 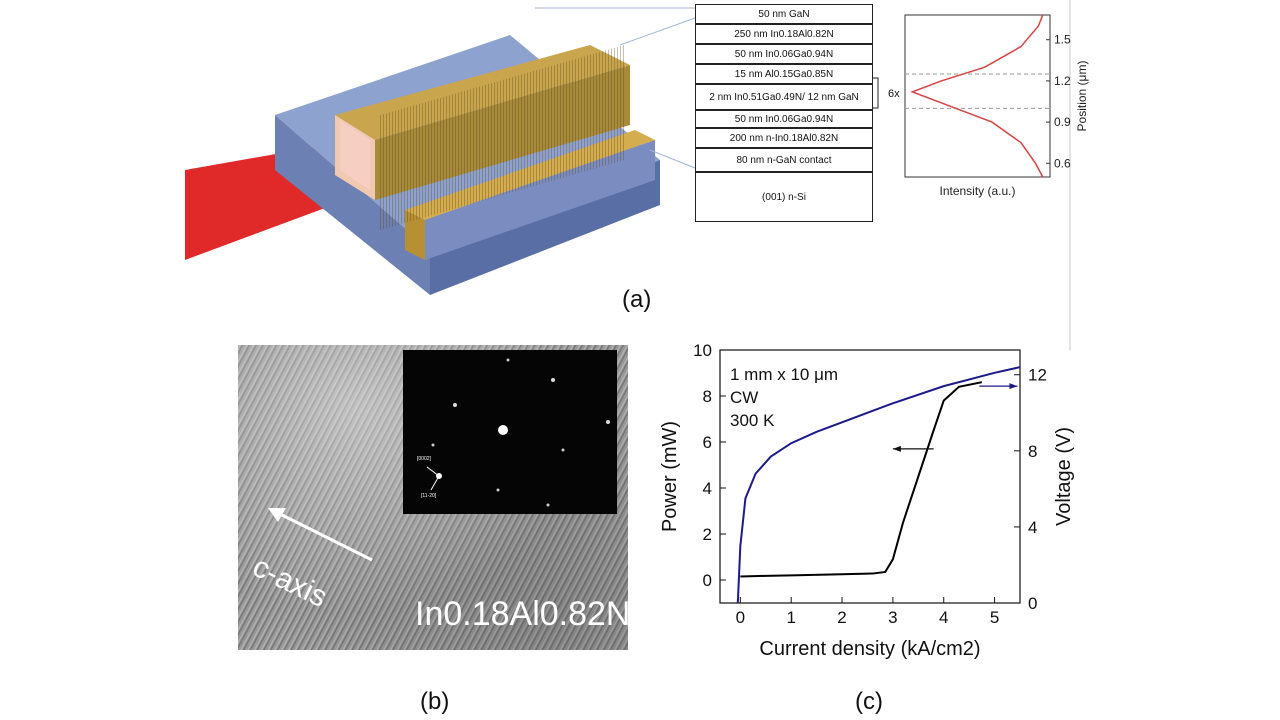 I want to click on layer-7: 200 nm n-In0.18Al0.82N, so click(x=784, y=138).